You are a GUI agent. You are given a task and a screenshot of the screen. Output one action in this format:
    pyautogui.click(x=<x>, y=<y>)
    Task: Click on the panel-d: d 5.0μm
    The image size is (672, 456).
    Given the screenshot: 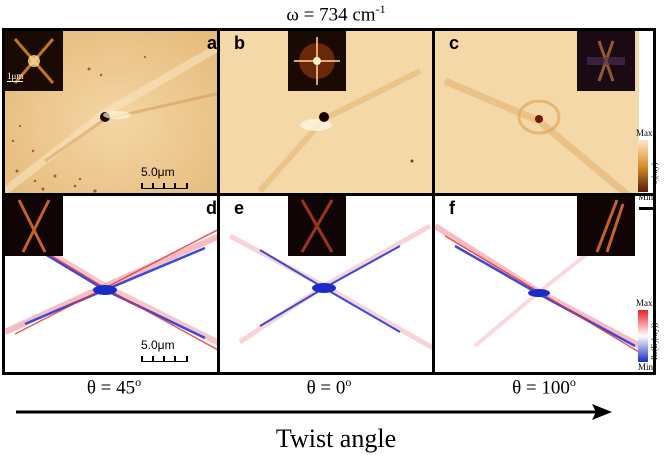 What is the action you would take?
    pyautogui.click(x=114, y=284)
    